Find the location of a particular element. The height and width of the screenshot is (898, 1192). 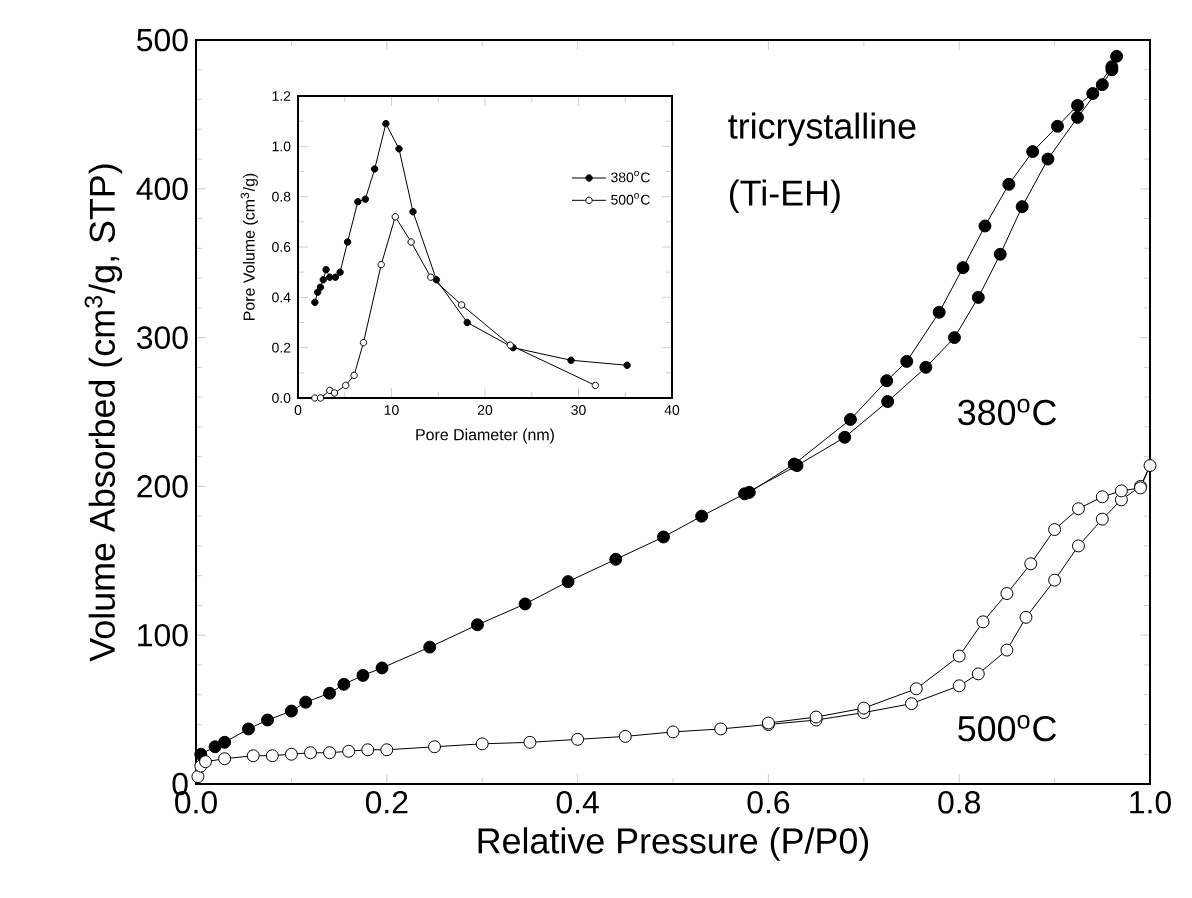

x-axis-title: Relative Pressure (P/P0) is located at coordinates (673, 844).